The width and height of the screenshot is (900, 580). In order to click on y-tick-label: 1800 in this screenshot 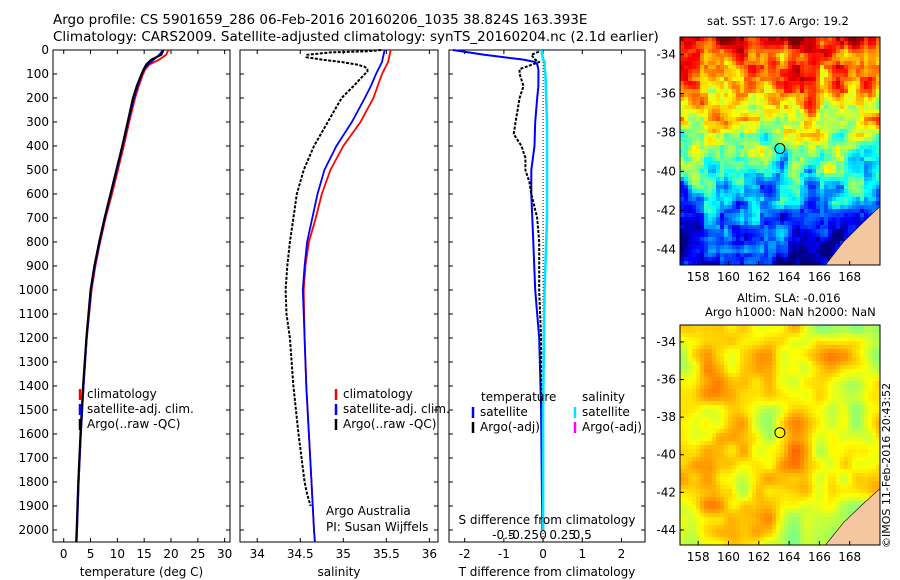, I will do `click(33, 482)`.